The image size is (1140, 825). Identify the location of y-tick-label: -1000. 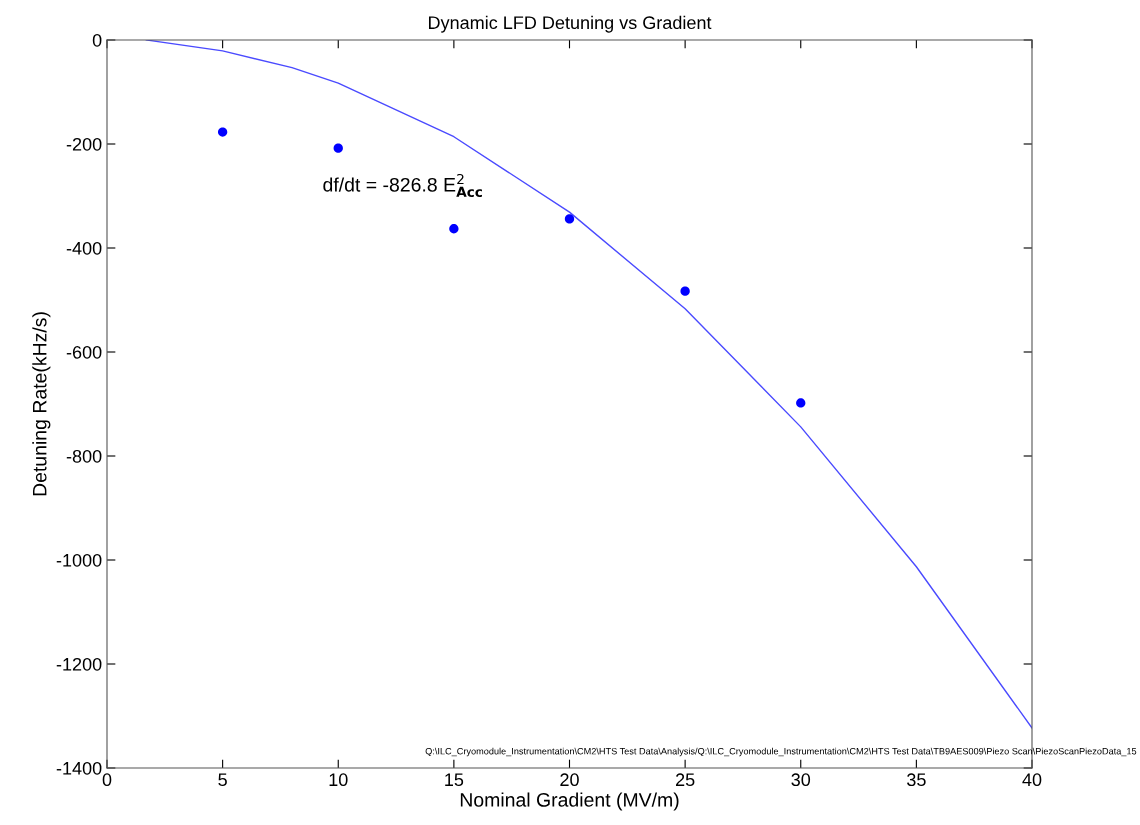
(79, 560).